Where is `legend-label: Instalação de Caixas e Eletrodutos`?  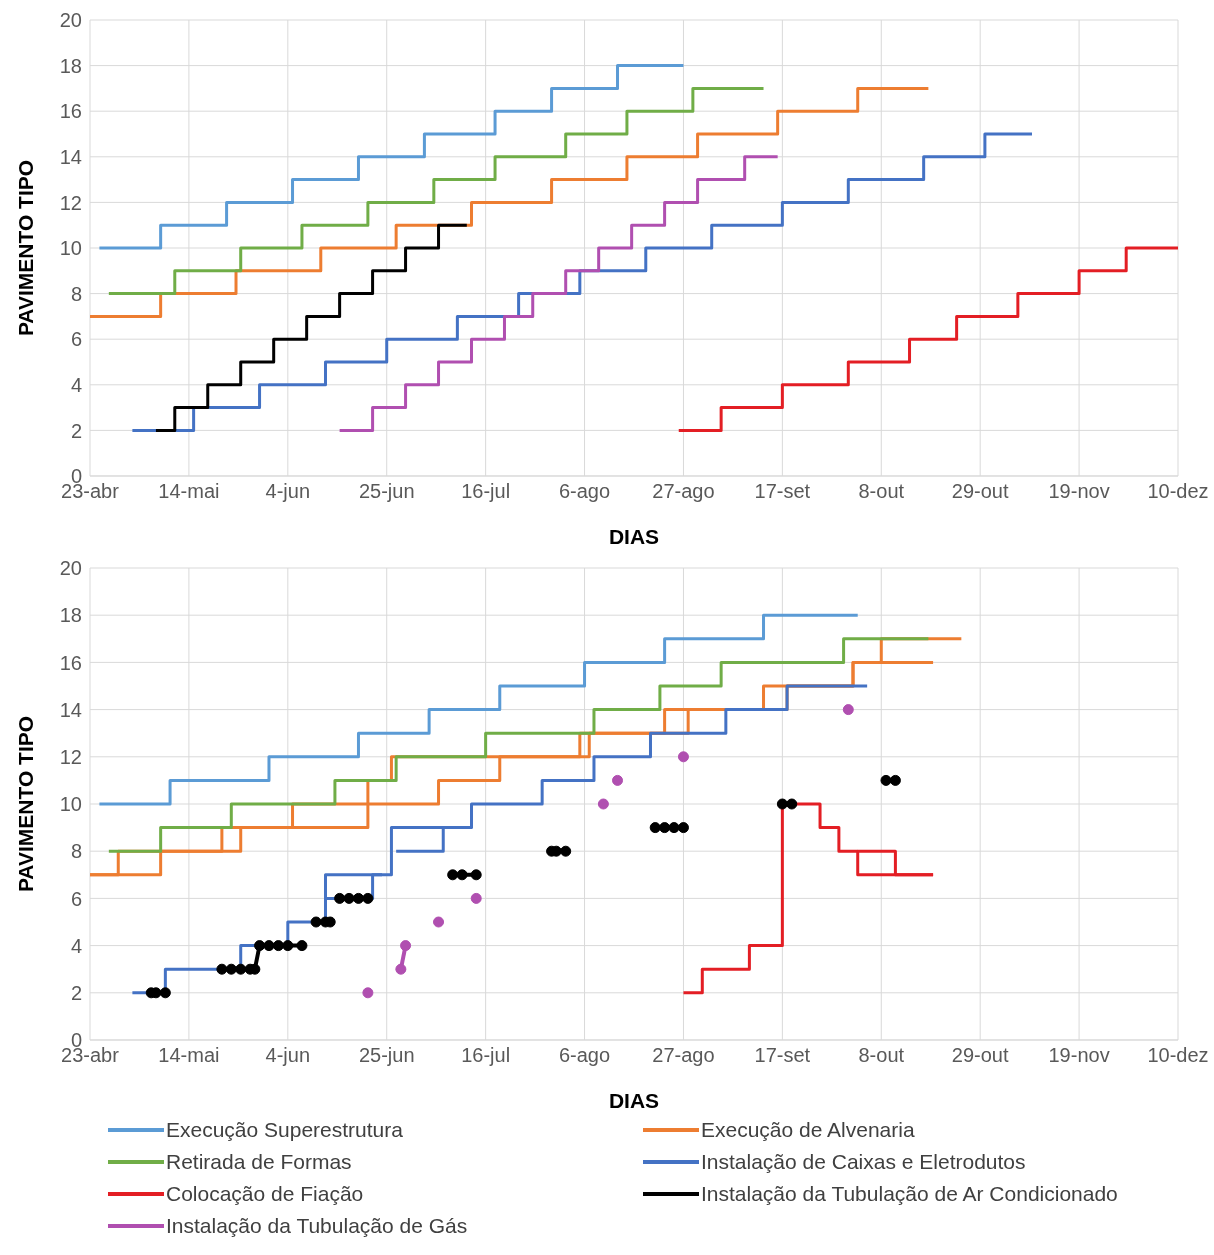
legend-label: Instalação de Caixas e Eletrodutos is located at coordinates (863, 1162).